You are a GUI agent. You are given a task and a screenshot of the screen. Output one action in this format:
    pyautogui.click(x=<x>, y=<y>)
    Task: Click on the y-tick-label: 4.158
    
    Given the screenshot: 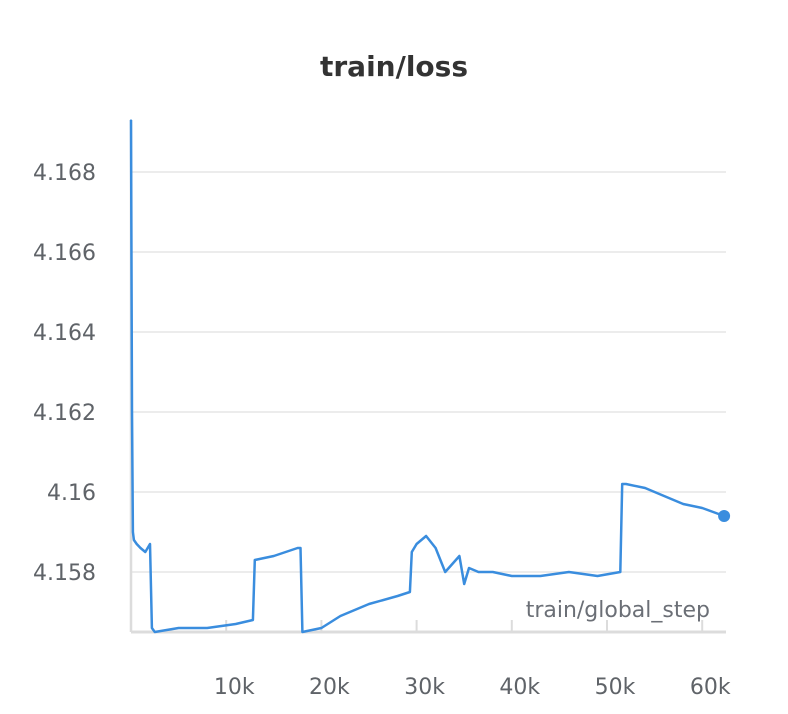 What is the action you would take?
    pyautogui.click(x=64, y=573)
    